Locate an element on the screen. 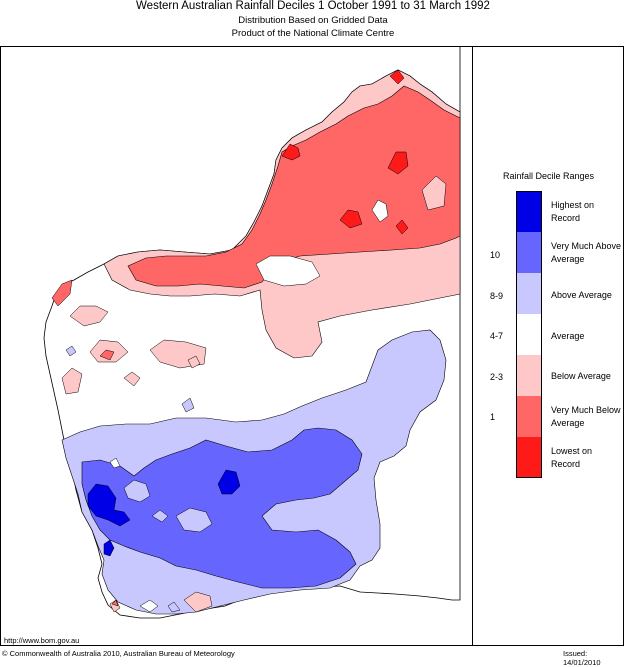  legend-swatch-above is located at coordinates (529, 293).